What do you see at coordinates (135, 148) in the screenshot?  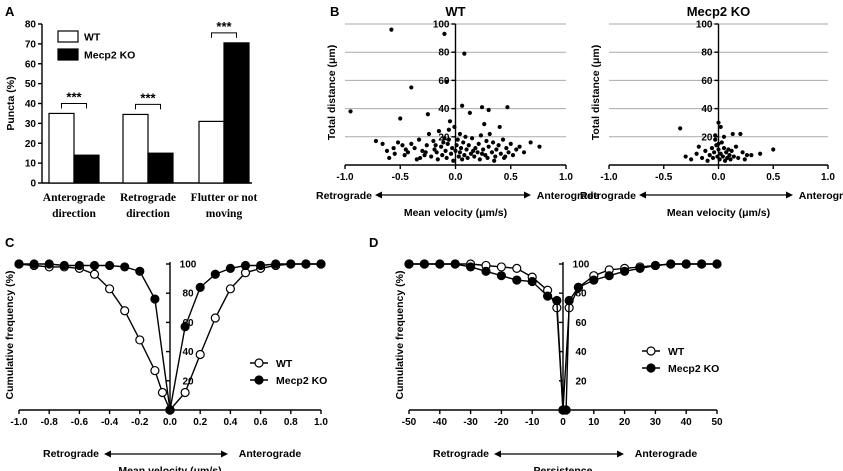 I see `a-bar` at bounding box center [135, 148].